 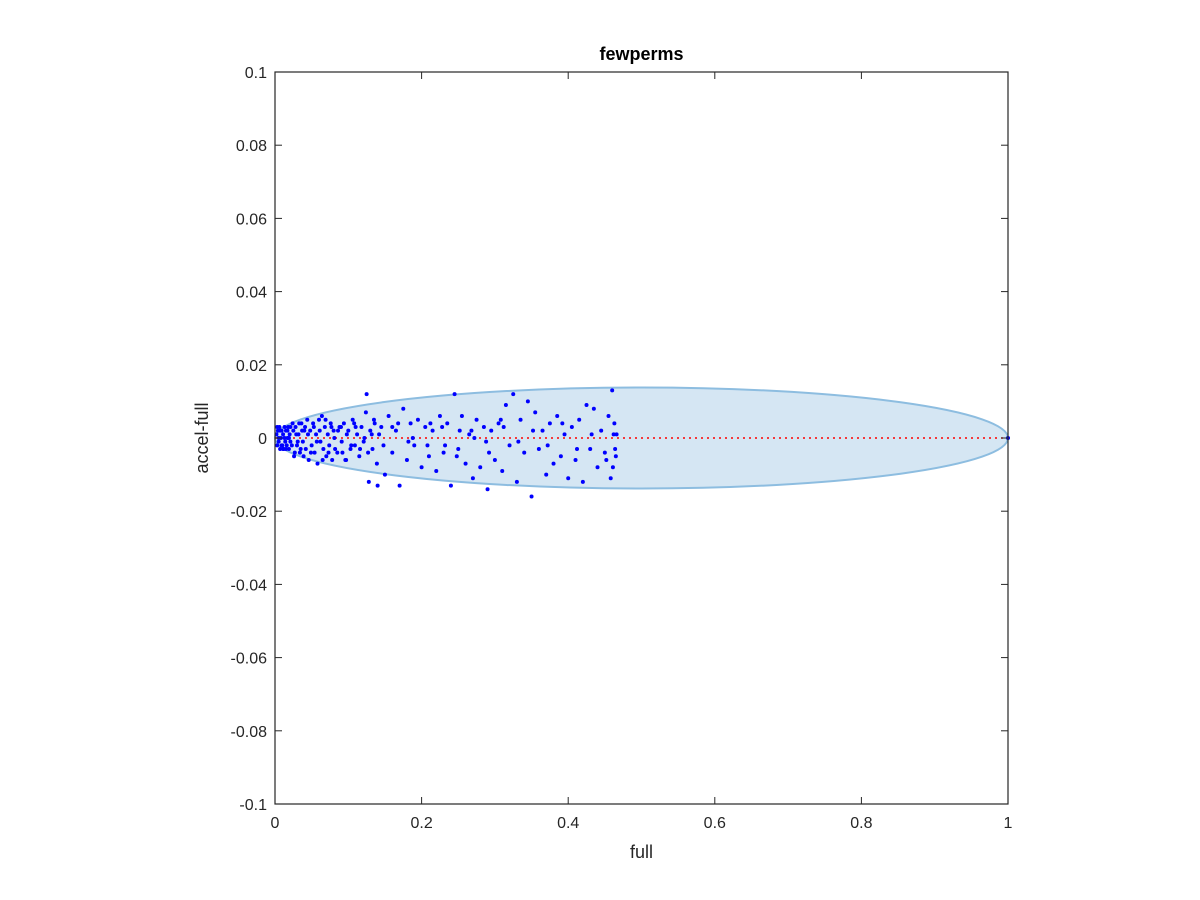 What do you see at coordinates (1008, 823) in the screenshot?
I see `x-tick-label: 1` at bounding box center [1008, 823].